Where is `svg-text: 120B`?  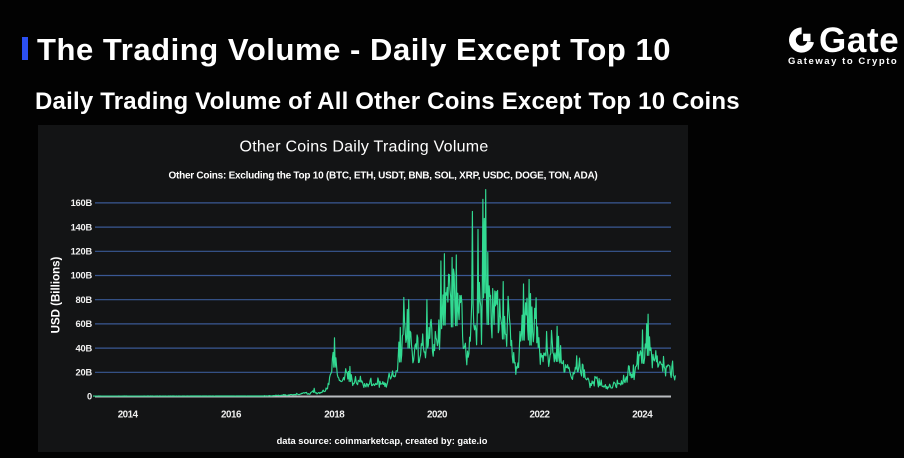
svg-text: 120B is located at coordinates (82, 252).